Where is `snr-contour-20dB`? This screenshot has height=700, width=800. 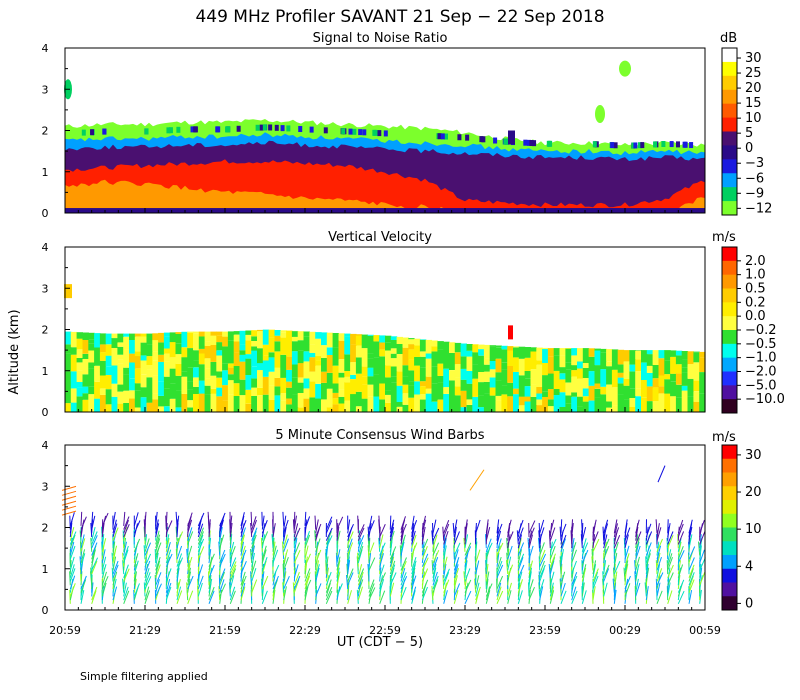
snr-contour-20dB is located at coordinates (385, 196).